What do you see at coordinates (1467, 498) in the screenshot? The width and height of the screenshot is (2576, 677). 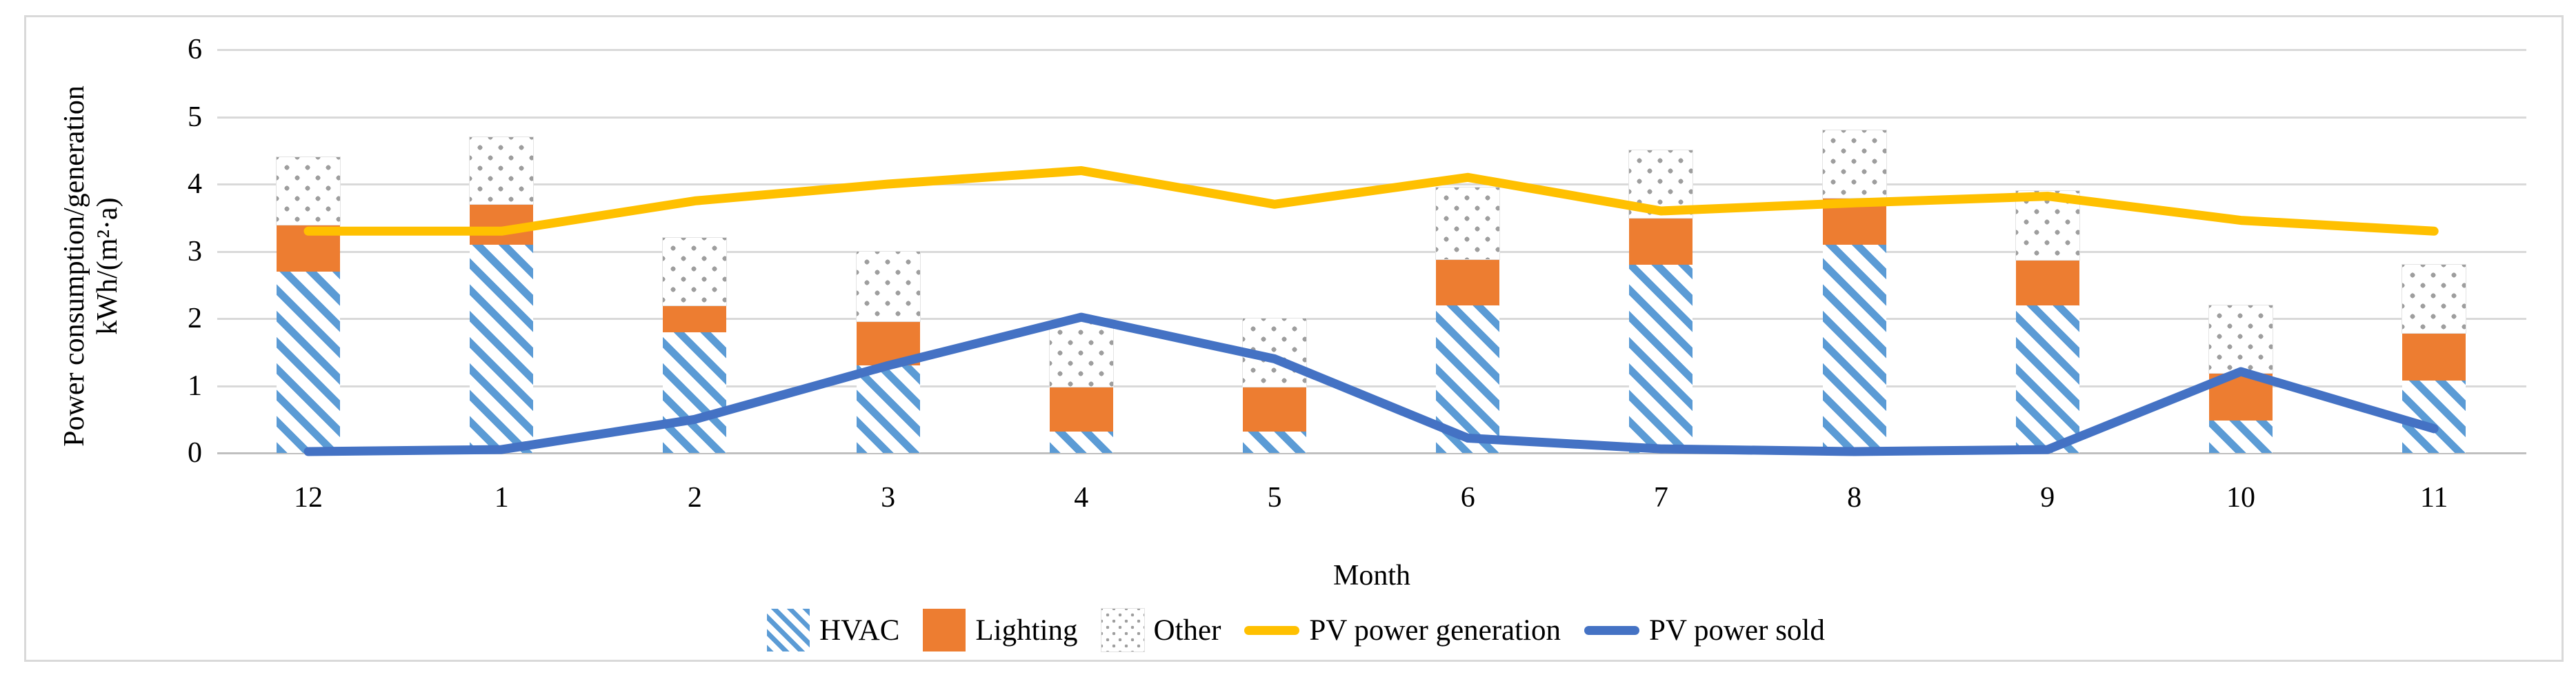 I see `x-tick-label-6: 6` at bounding box center [1467, 498].